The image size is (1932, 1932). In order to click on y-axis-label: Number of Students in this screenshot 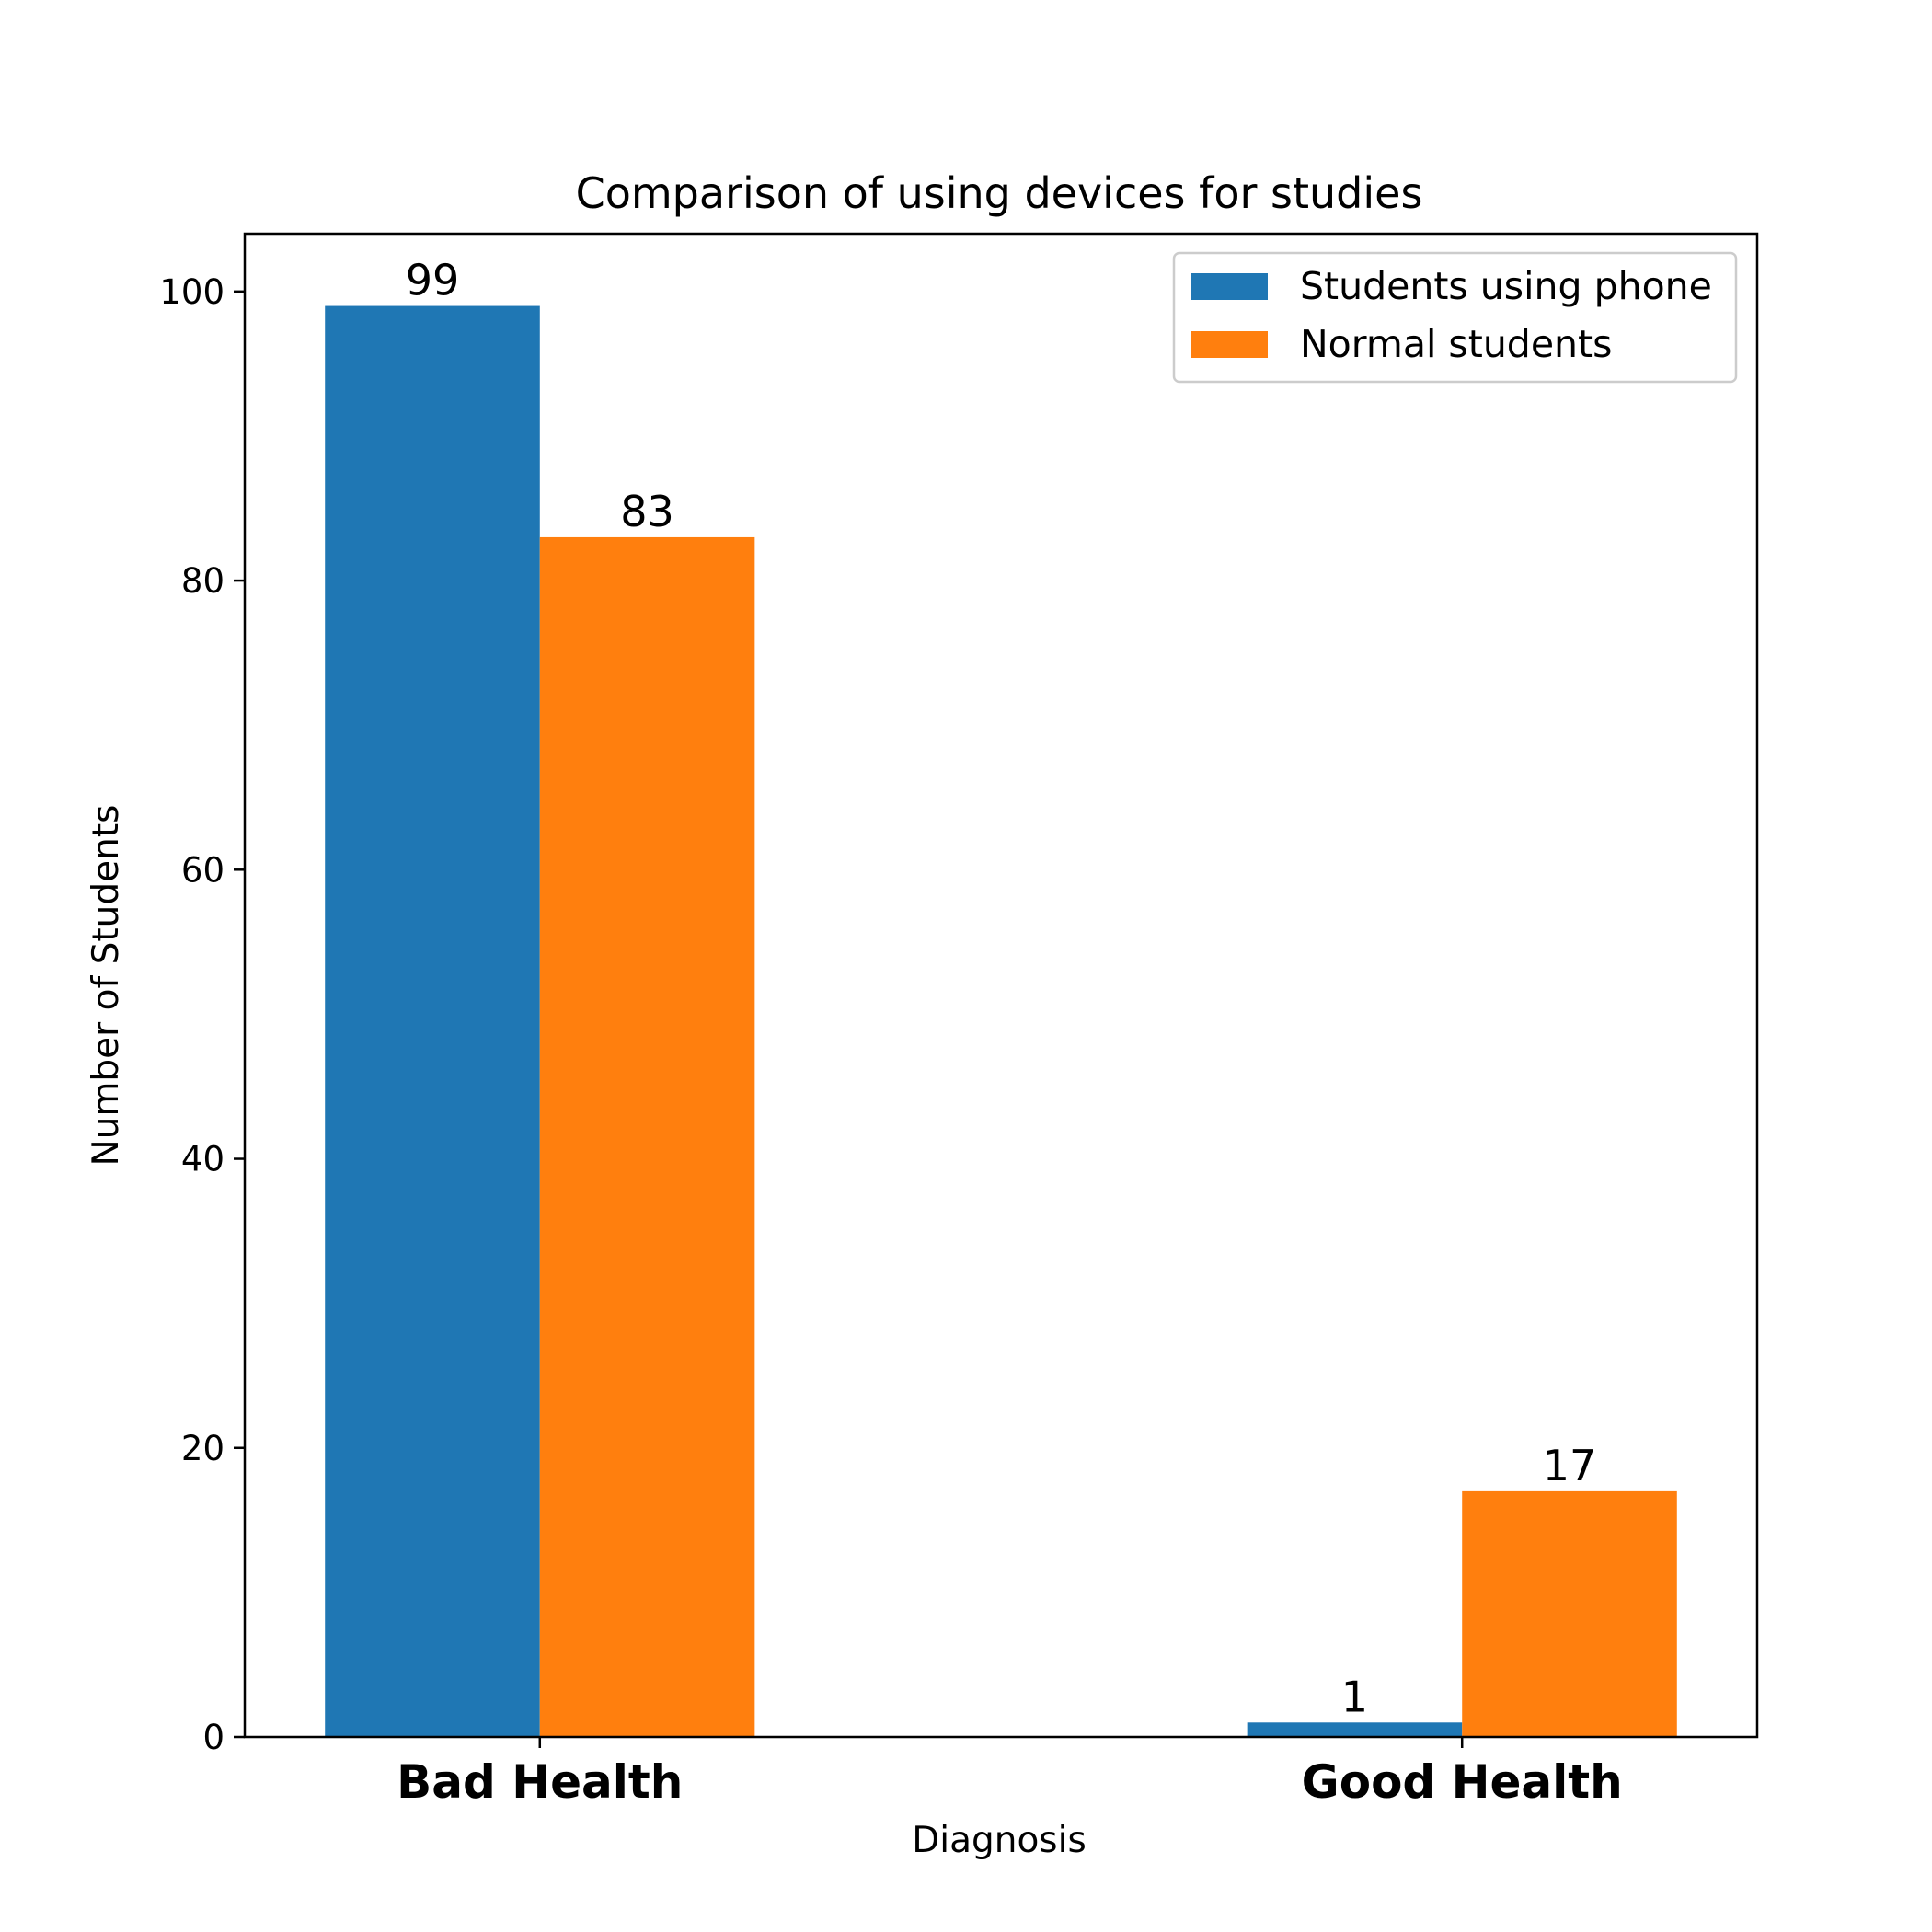, I will do `click(106, 986)`.